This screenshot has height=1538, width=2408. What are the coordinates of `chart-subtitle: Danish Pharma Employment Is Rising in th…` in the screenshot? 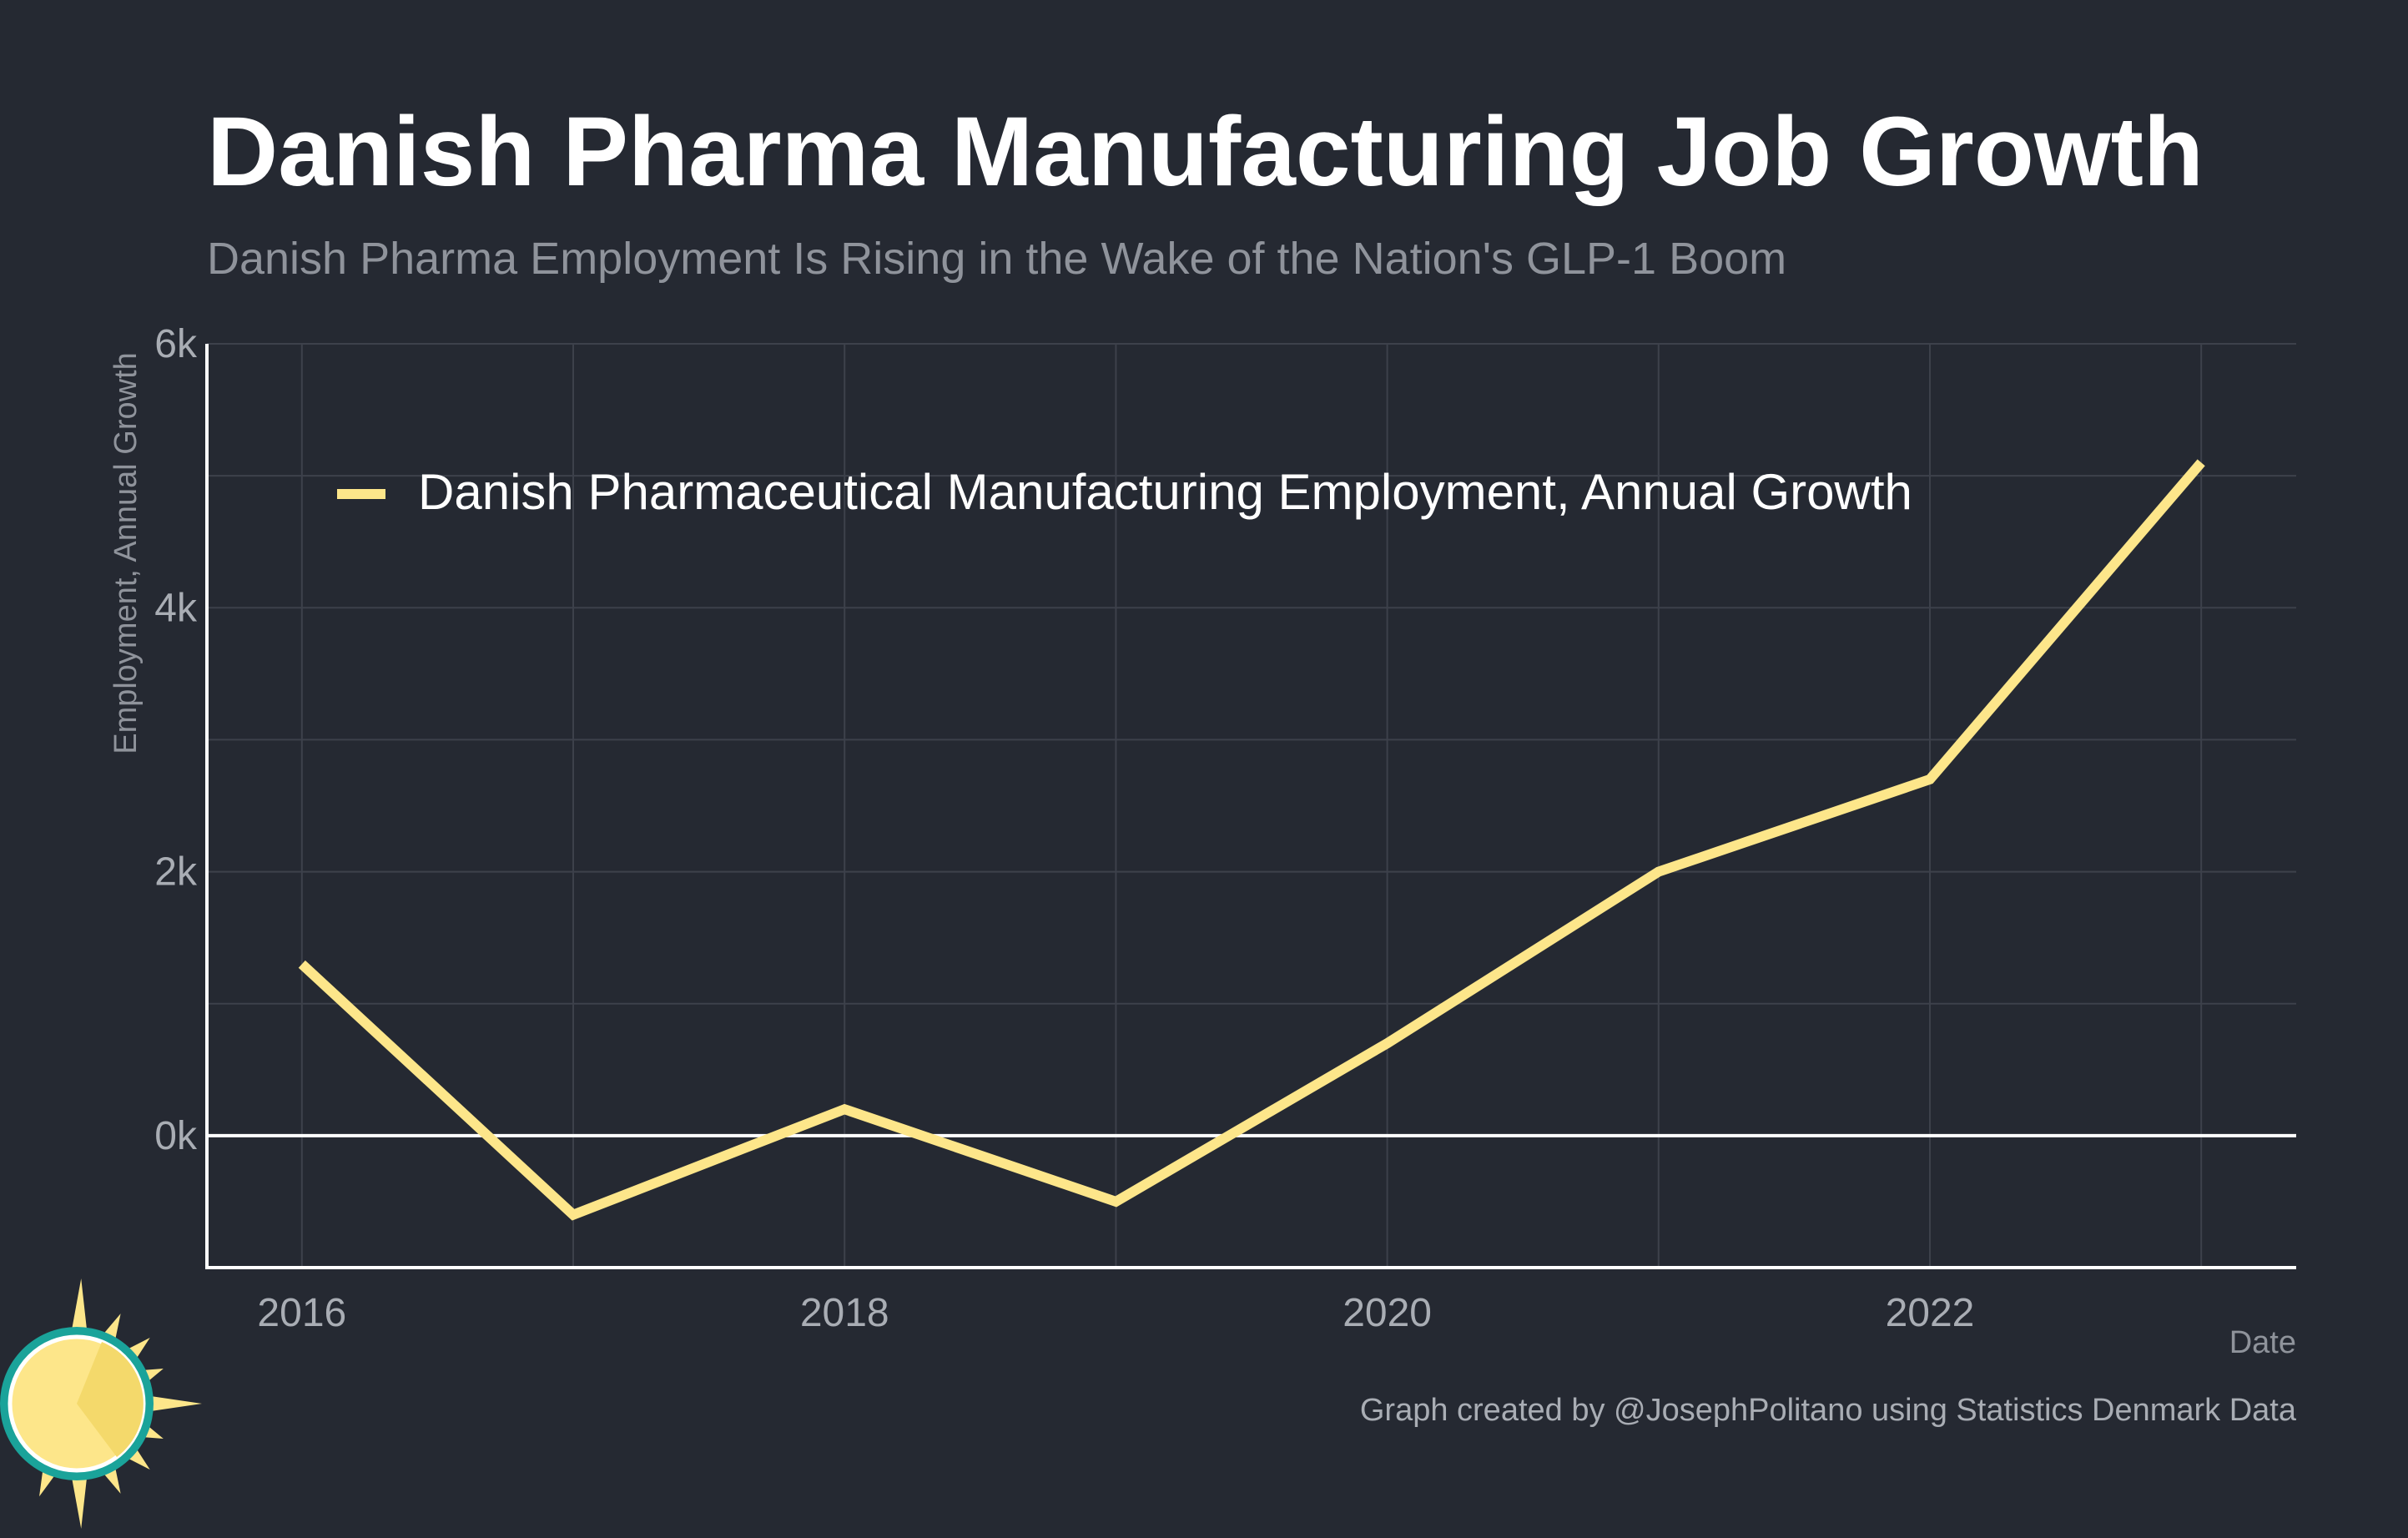 It's located at (996, 259).